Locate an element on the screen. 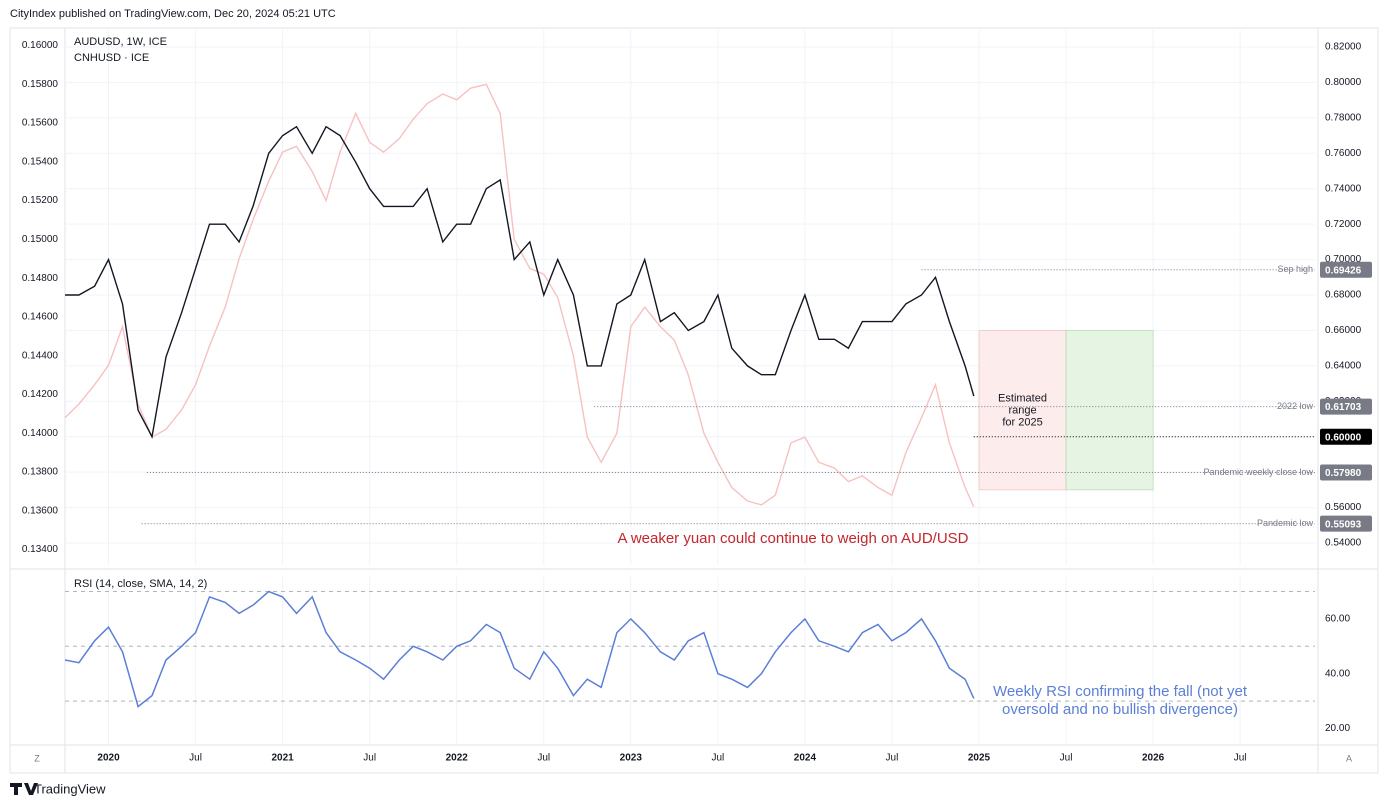 The height and width of the screenshot is (808, 1386). x-tick-label: 2026 is located at coordinates (1153, 758).